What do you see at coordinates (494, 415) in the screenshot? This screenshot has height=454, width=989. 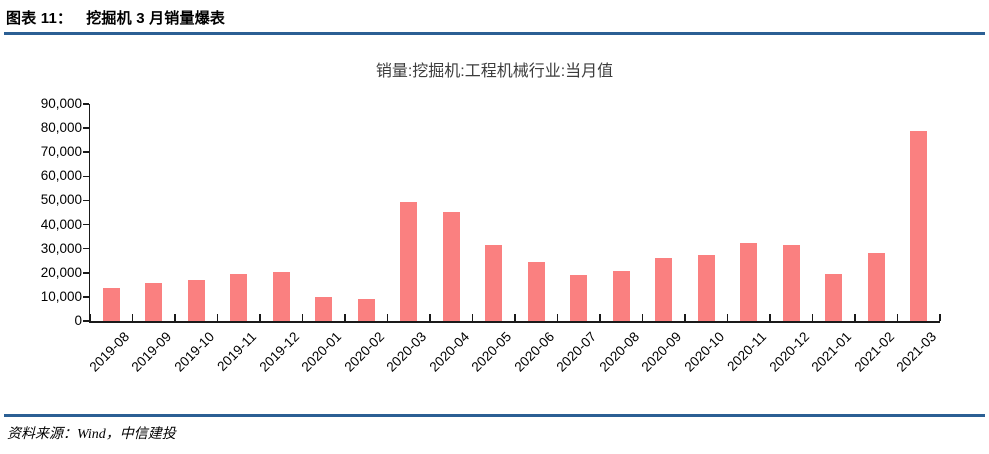 I see `footer-divider` at bounding box center [494, 415].